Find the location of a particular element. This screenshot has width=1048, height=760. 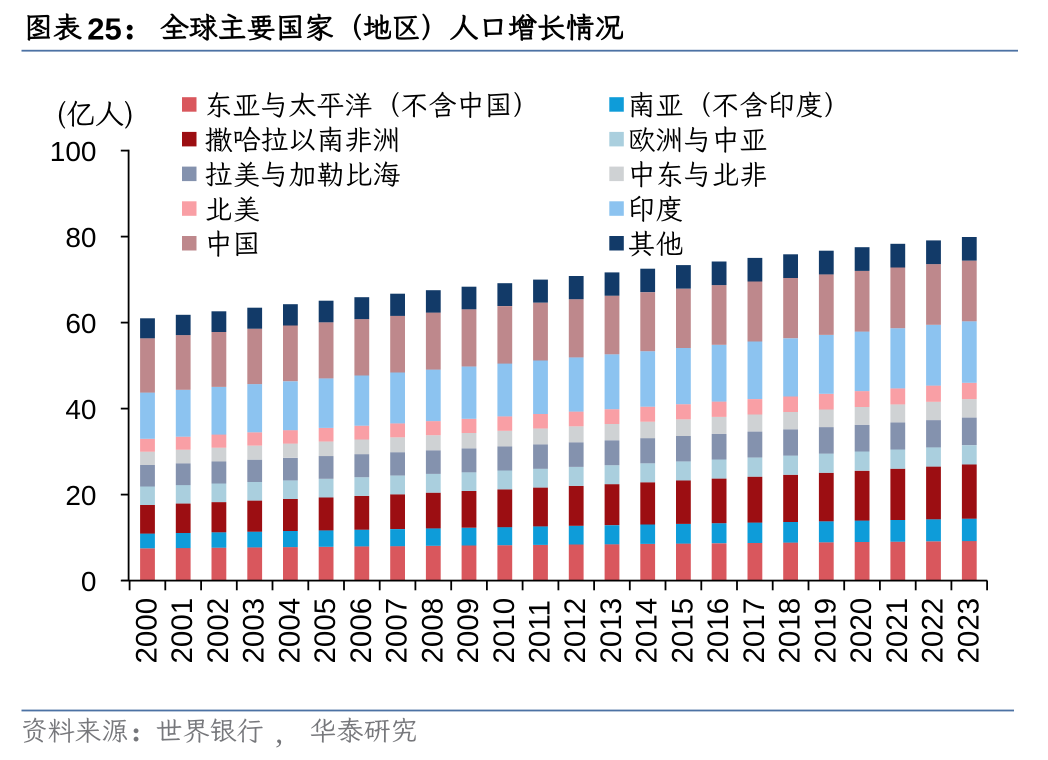

svg-text: 2010 is located at coordinates (504, 631).